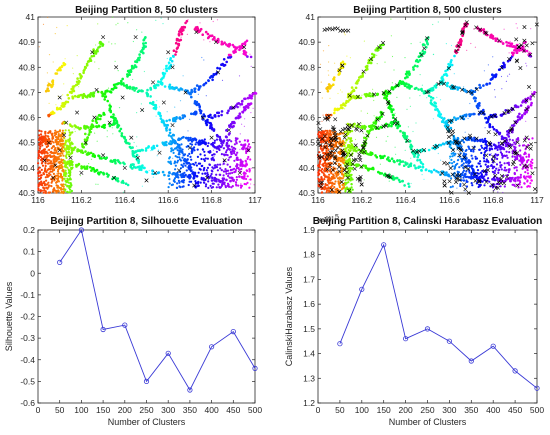 The image size is (550, 435). Describe the element at coordinates (427, 10) in the screenshot. I see `chart-title: Beijing Partition 8, 500 clusters` at that location.